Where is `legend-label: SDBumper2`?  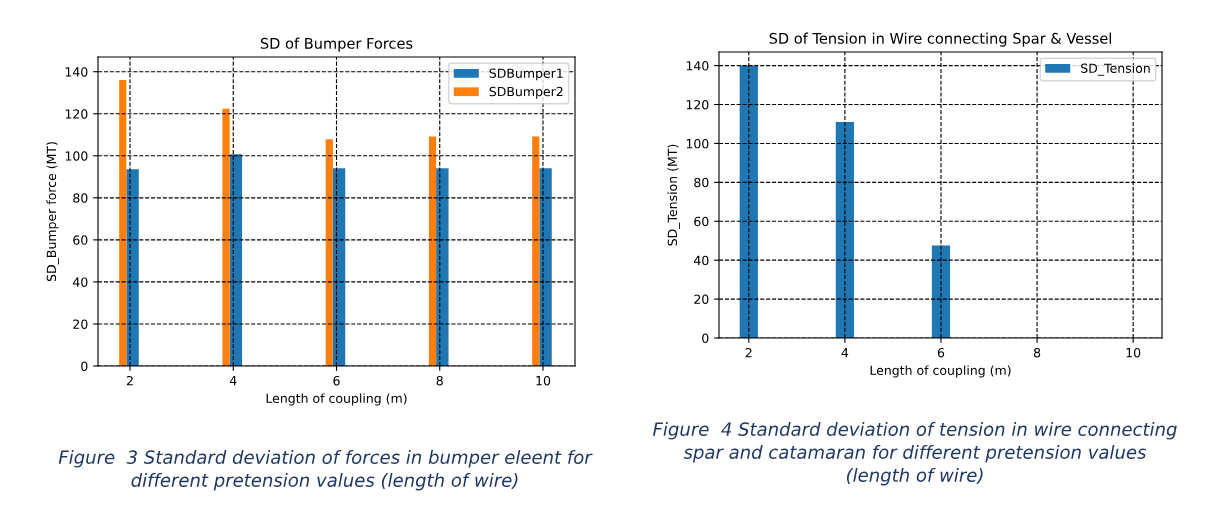
legend-label: SDBumper2 is located at coordinates (526, 92).